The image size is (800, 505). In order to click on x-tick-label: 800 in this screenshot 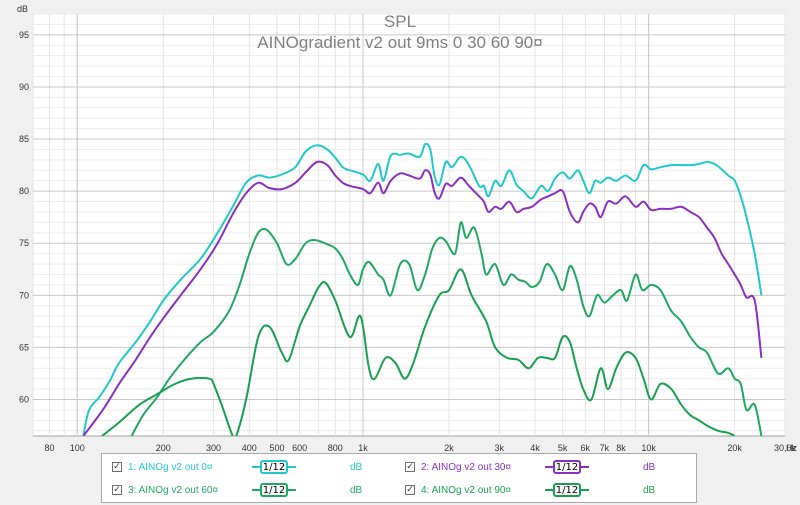, I will do `click(335, 448)`.